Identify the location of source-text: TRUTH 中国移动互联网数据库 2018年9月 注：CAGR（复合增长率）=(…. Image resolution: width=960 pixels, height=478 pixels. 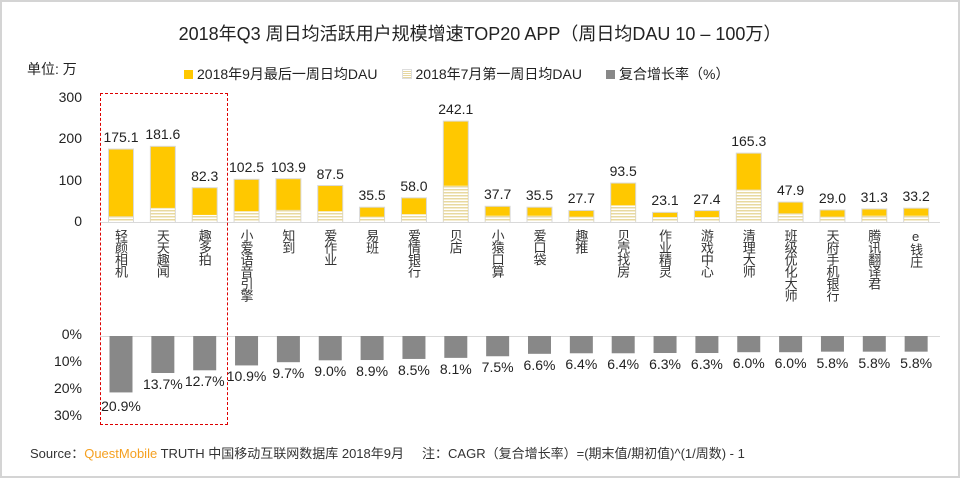
(451, 453).